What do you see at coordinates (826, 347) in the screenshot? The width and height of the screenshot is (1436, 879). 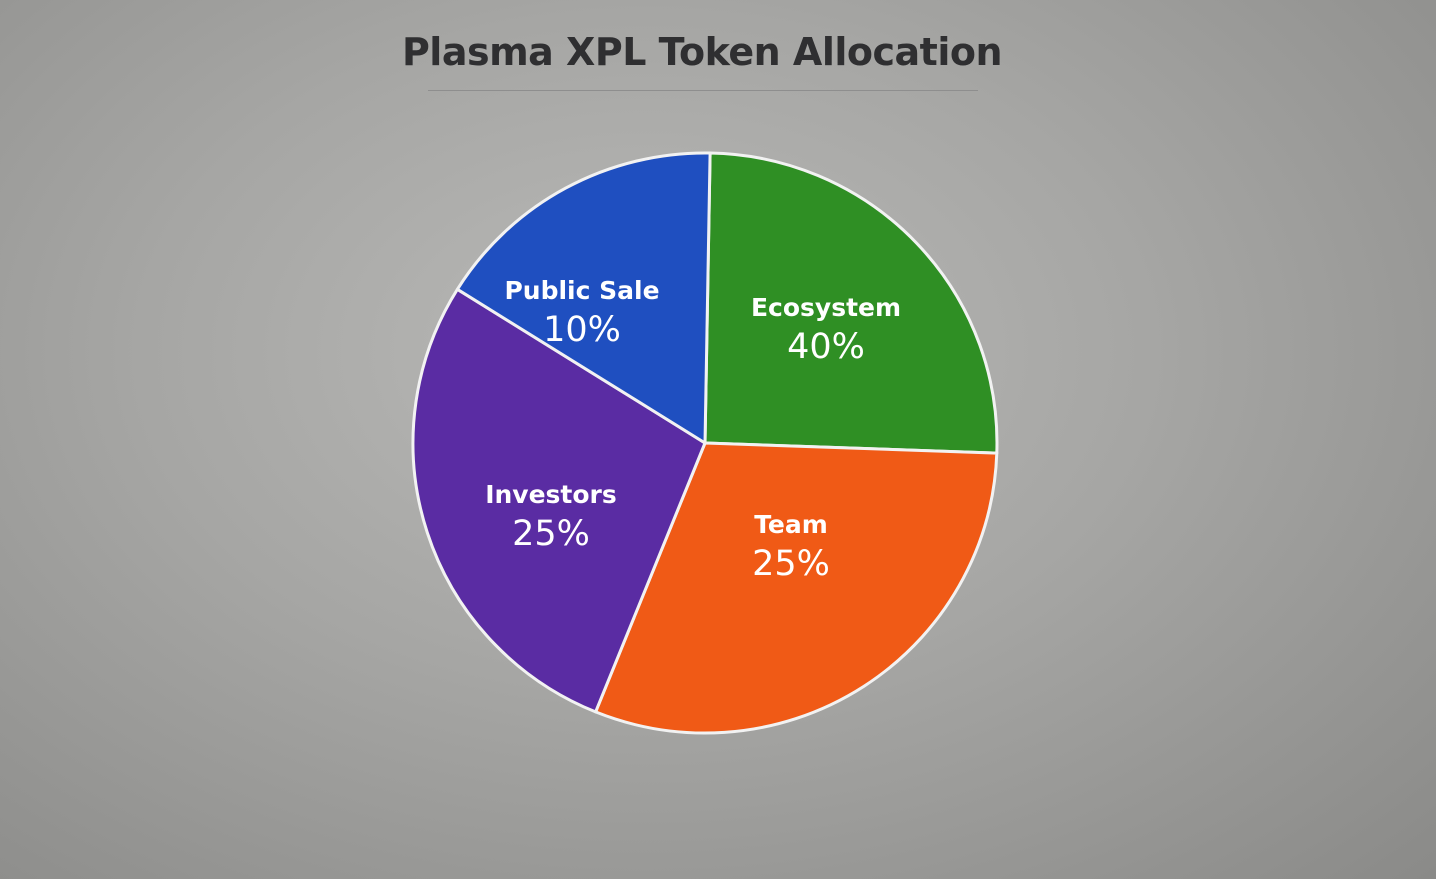 I see `slice-percentage: 40%` at bounding box center [826, 347].